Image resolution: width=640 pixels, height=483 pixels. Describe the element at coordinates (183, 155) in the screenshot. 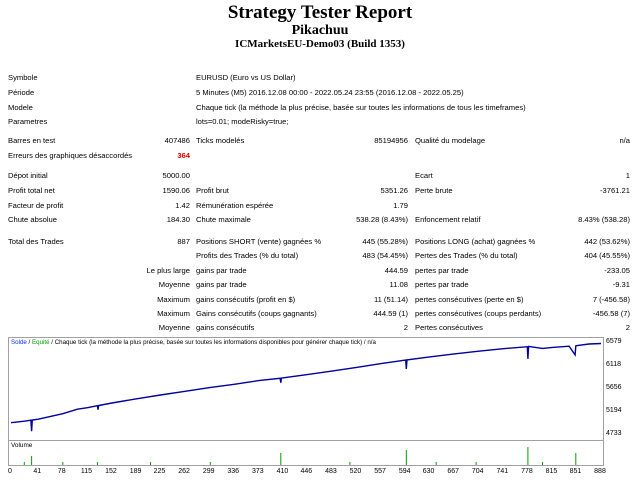

I see `errors-value: 364` at that location.